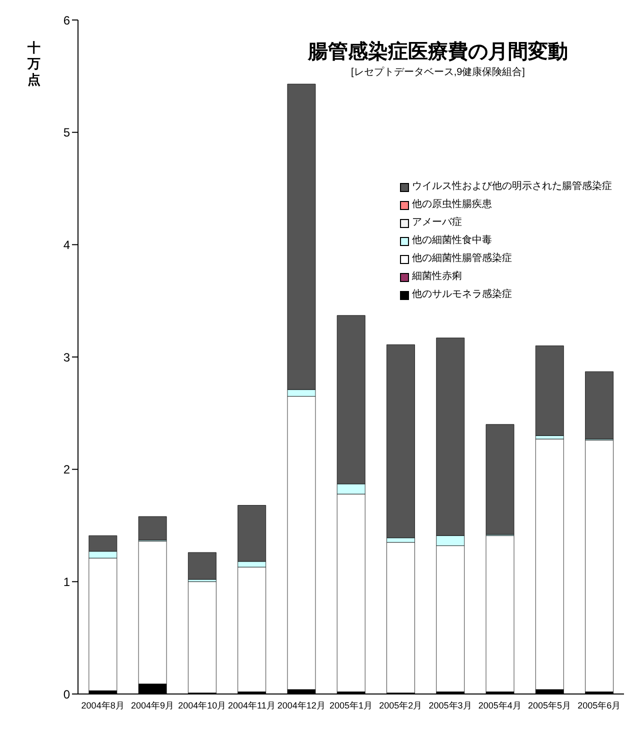 The height and width of the screenshot is (743, 640). What do you see at coordinates (462, 295) in the screenshot?
I see `legend-label: 他のサルモネラ感染症` at bounding box center [462, 295].